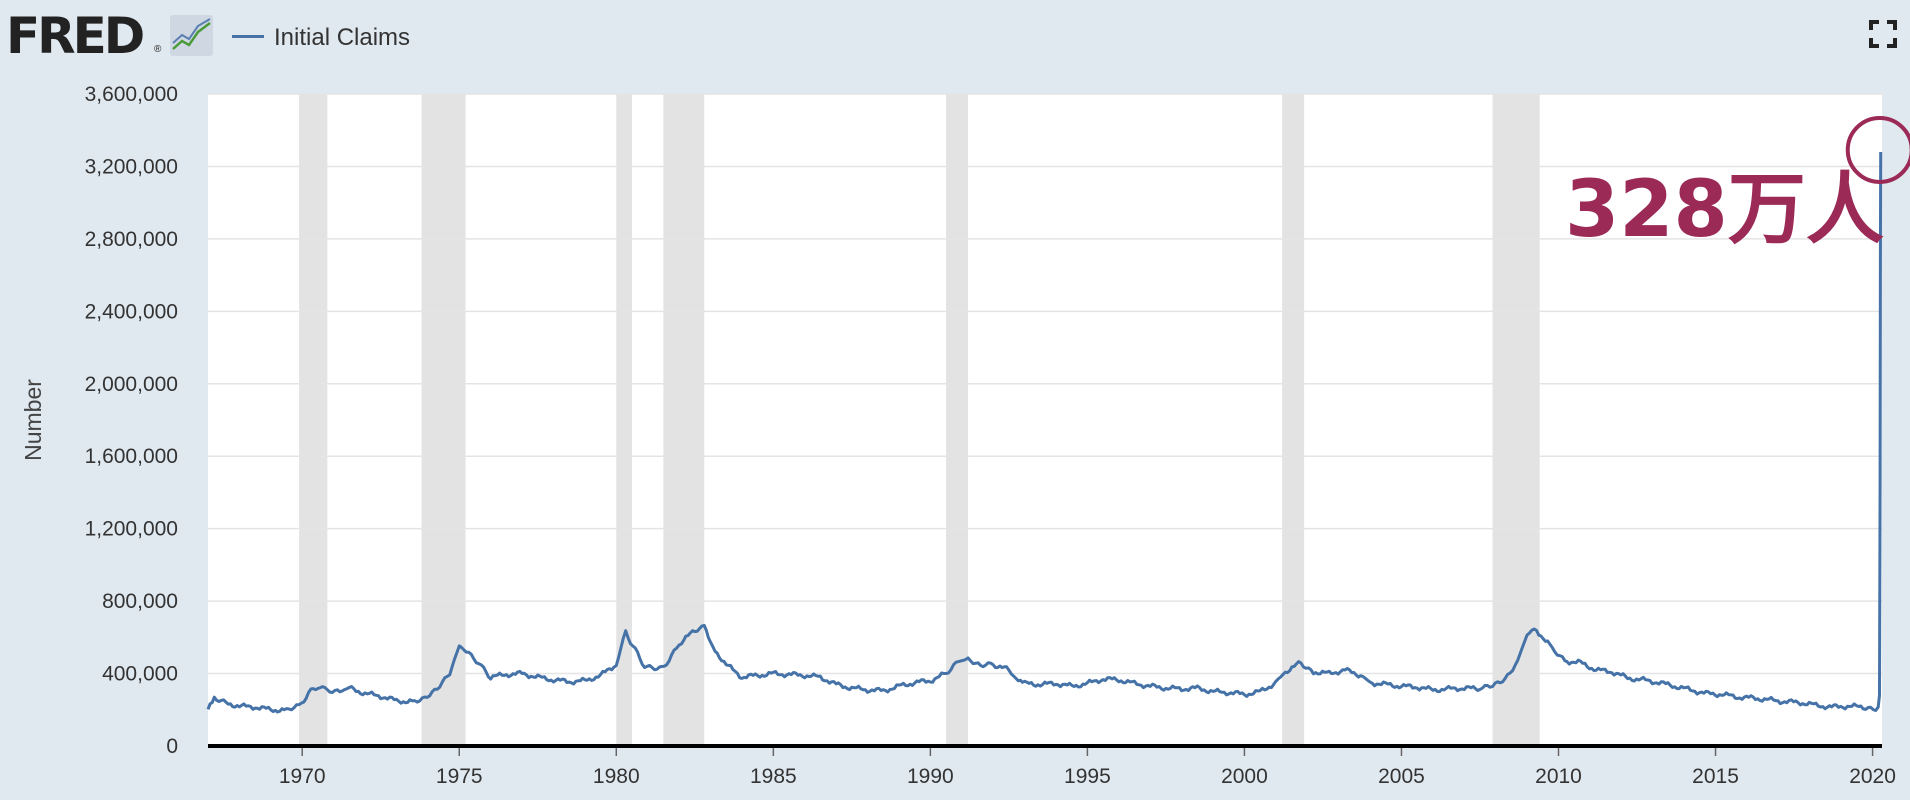 This screenshot has height=800, width=1910. I want to click on y-tick-label: 2,800,000, so click(131, 239).